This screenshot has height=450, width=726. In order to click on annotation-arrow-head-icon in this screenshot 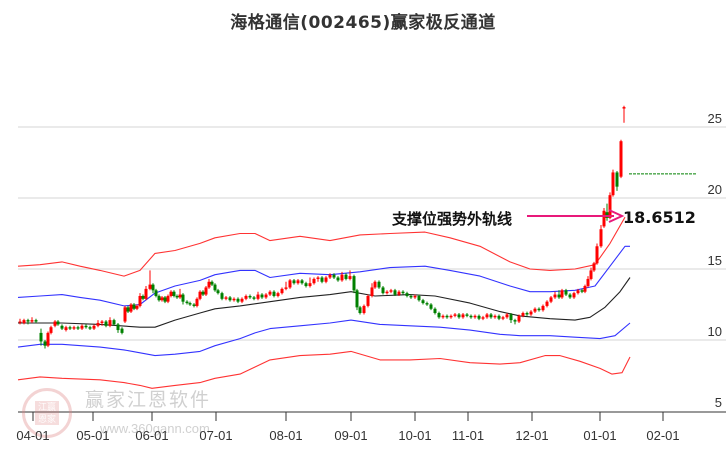, I will do `click(616, 216)`.